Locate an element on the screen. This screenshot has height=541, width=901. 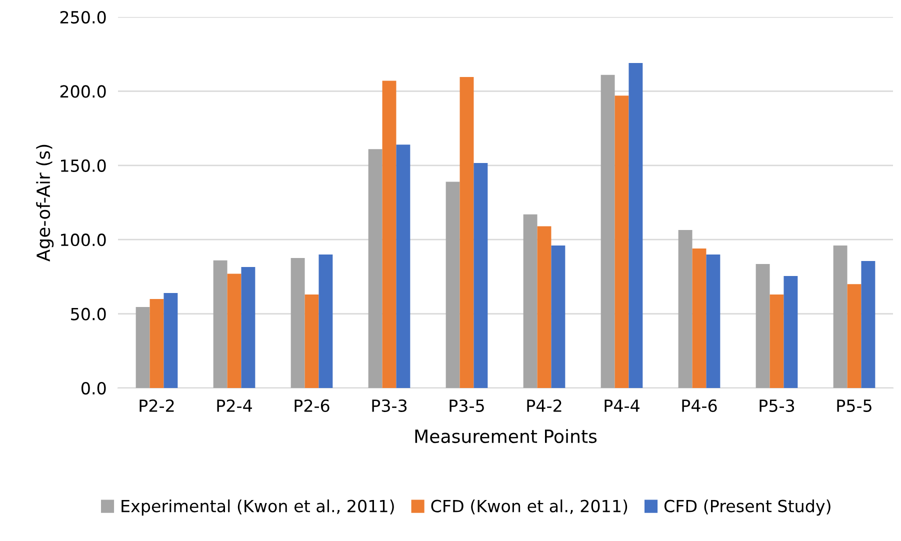
x-tick-label: P3-3 is located at coordinates (389, 405).